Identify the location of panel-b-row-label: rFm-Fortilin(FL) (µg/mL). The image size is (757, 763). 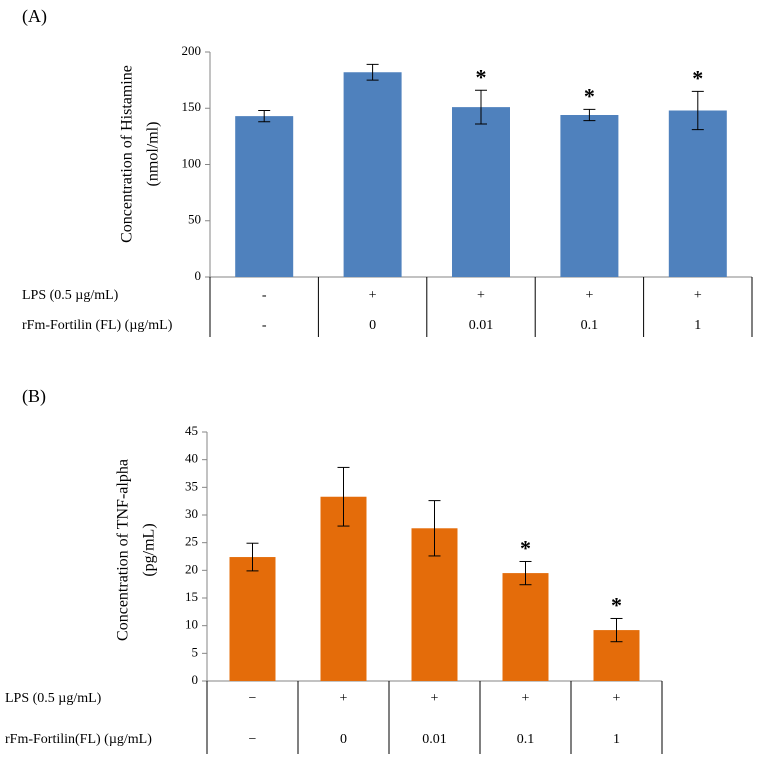
(78, 739).